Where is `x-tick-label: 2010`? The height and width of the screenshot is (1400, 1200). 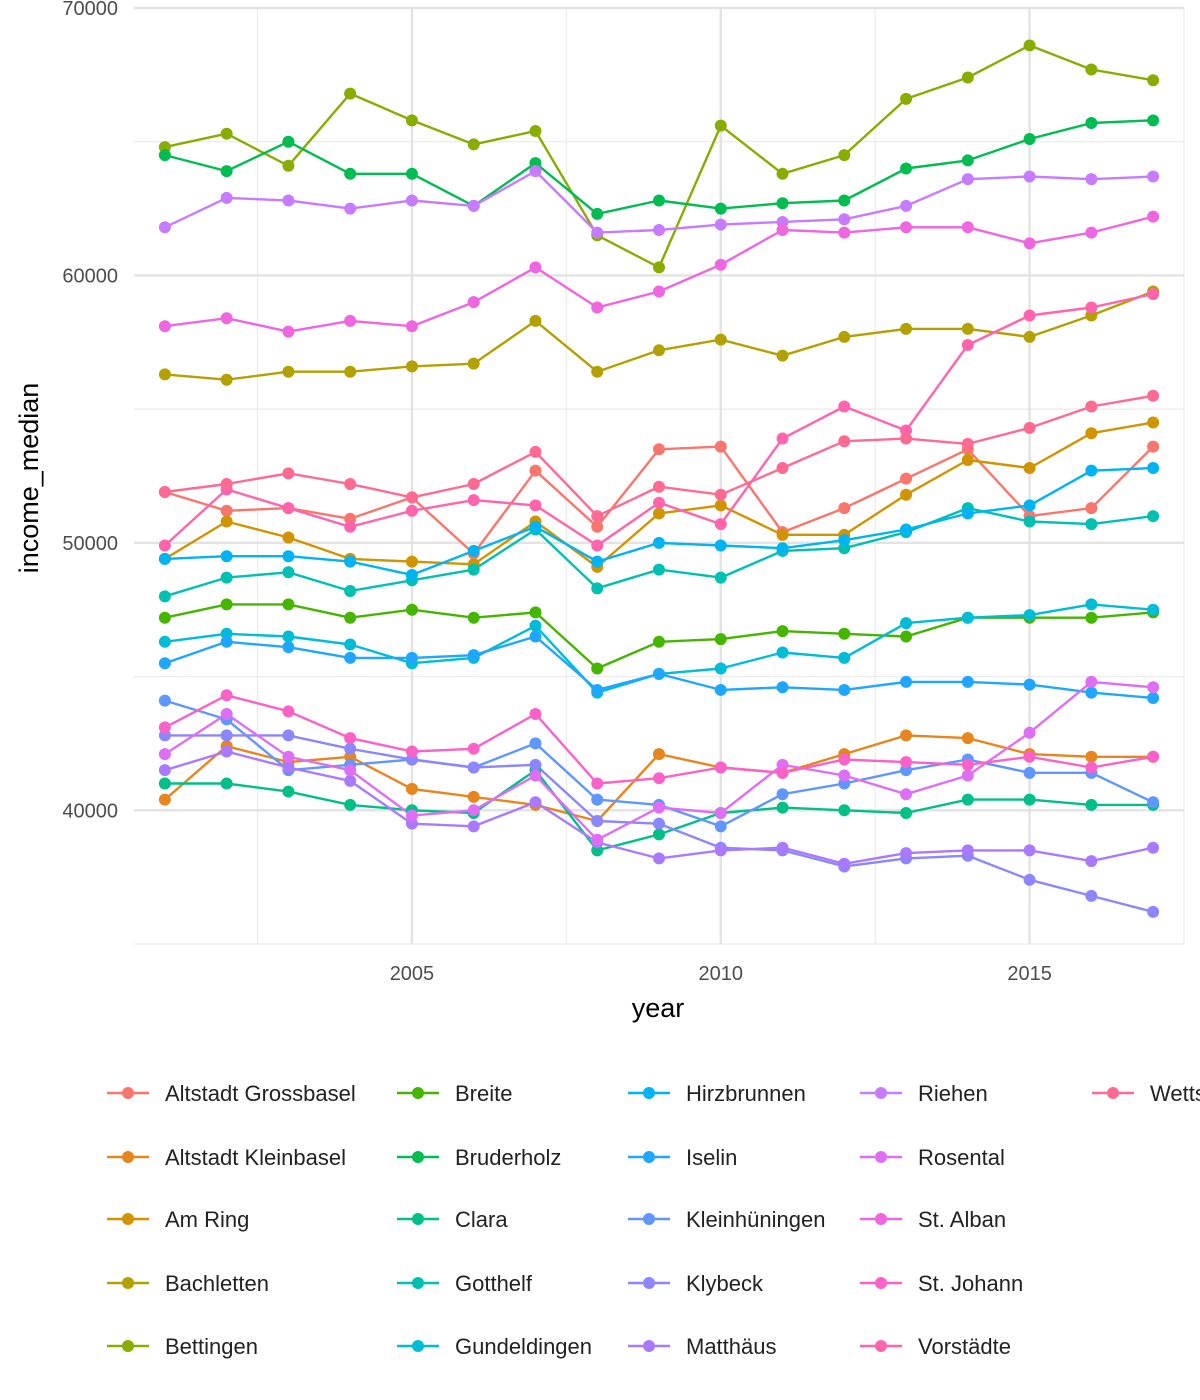
x-tick-label: 2010 is located at coordinates (721, 974).